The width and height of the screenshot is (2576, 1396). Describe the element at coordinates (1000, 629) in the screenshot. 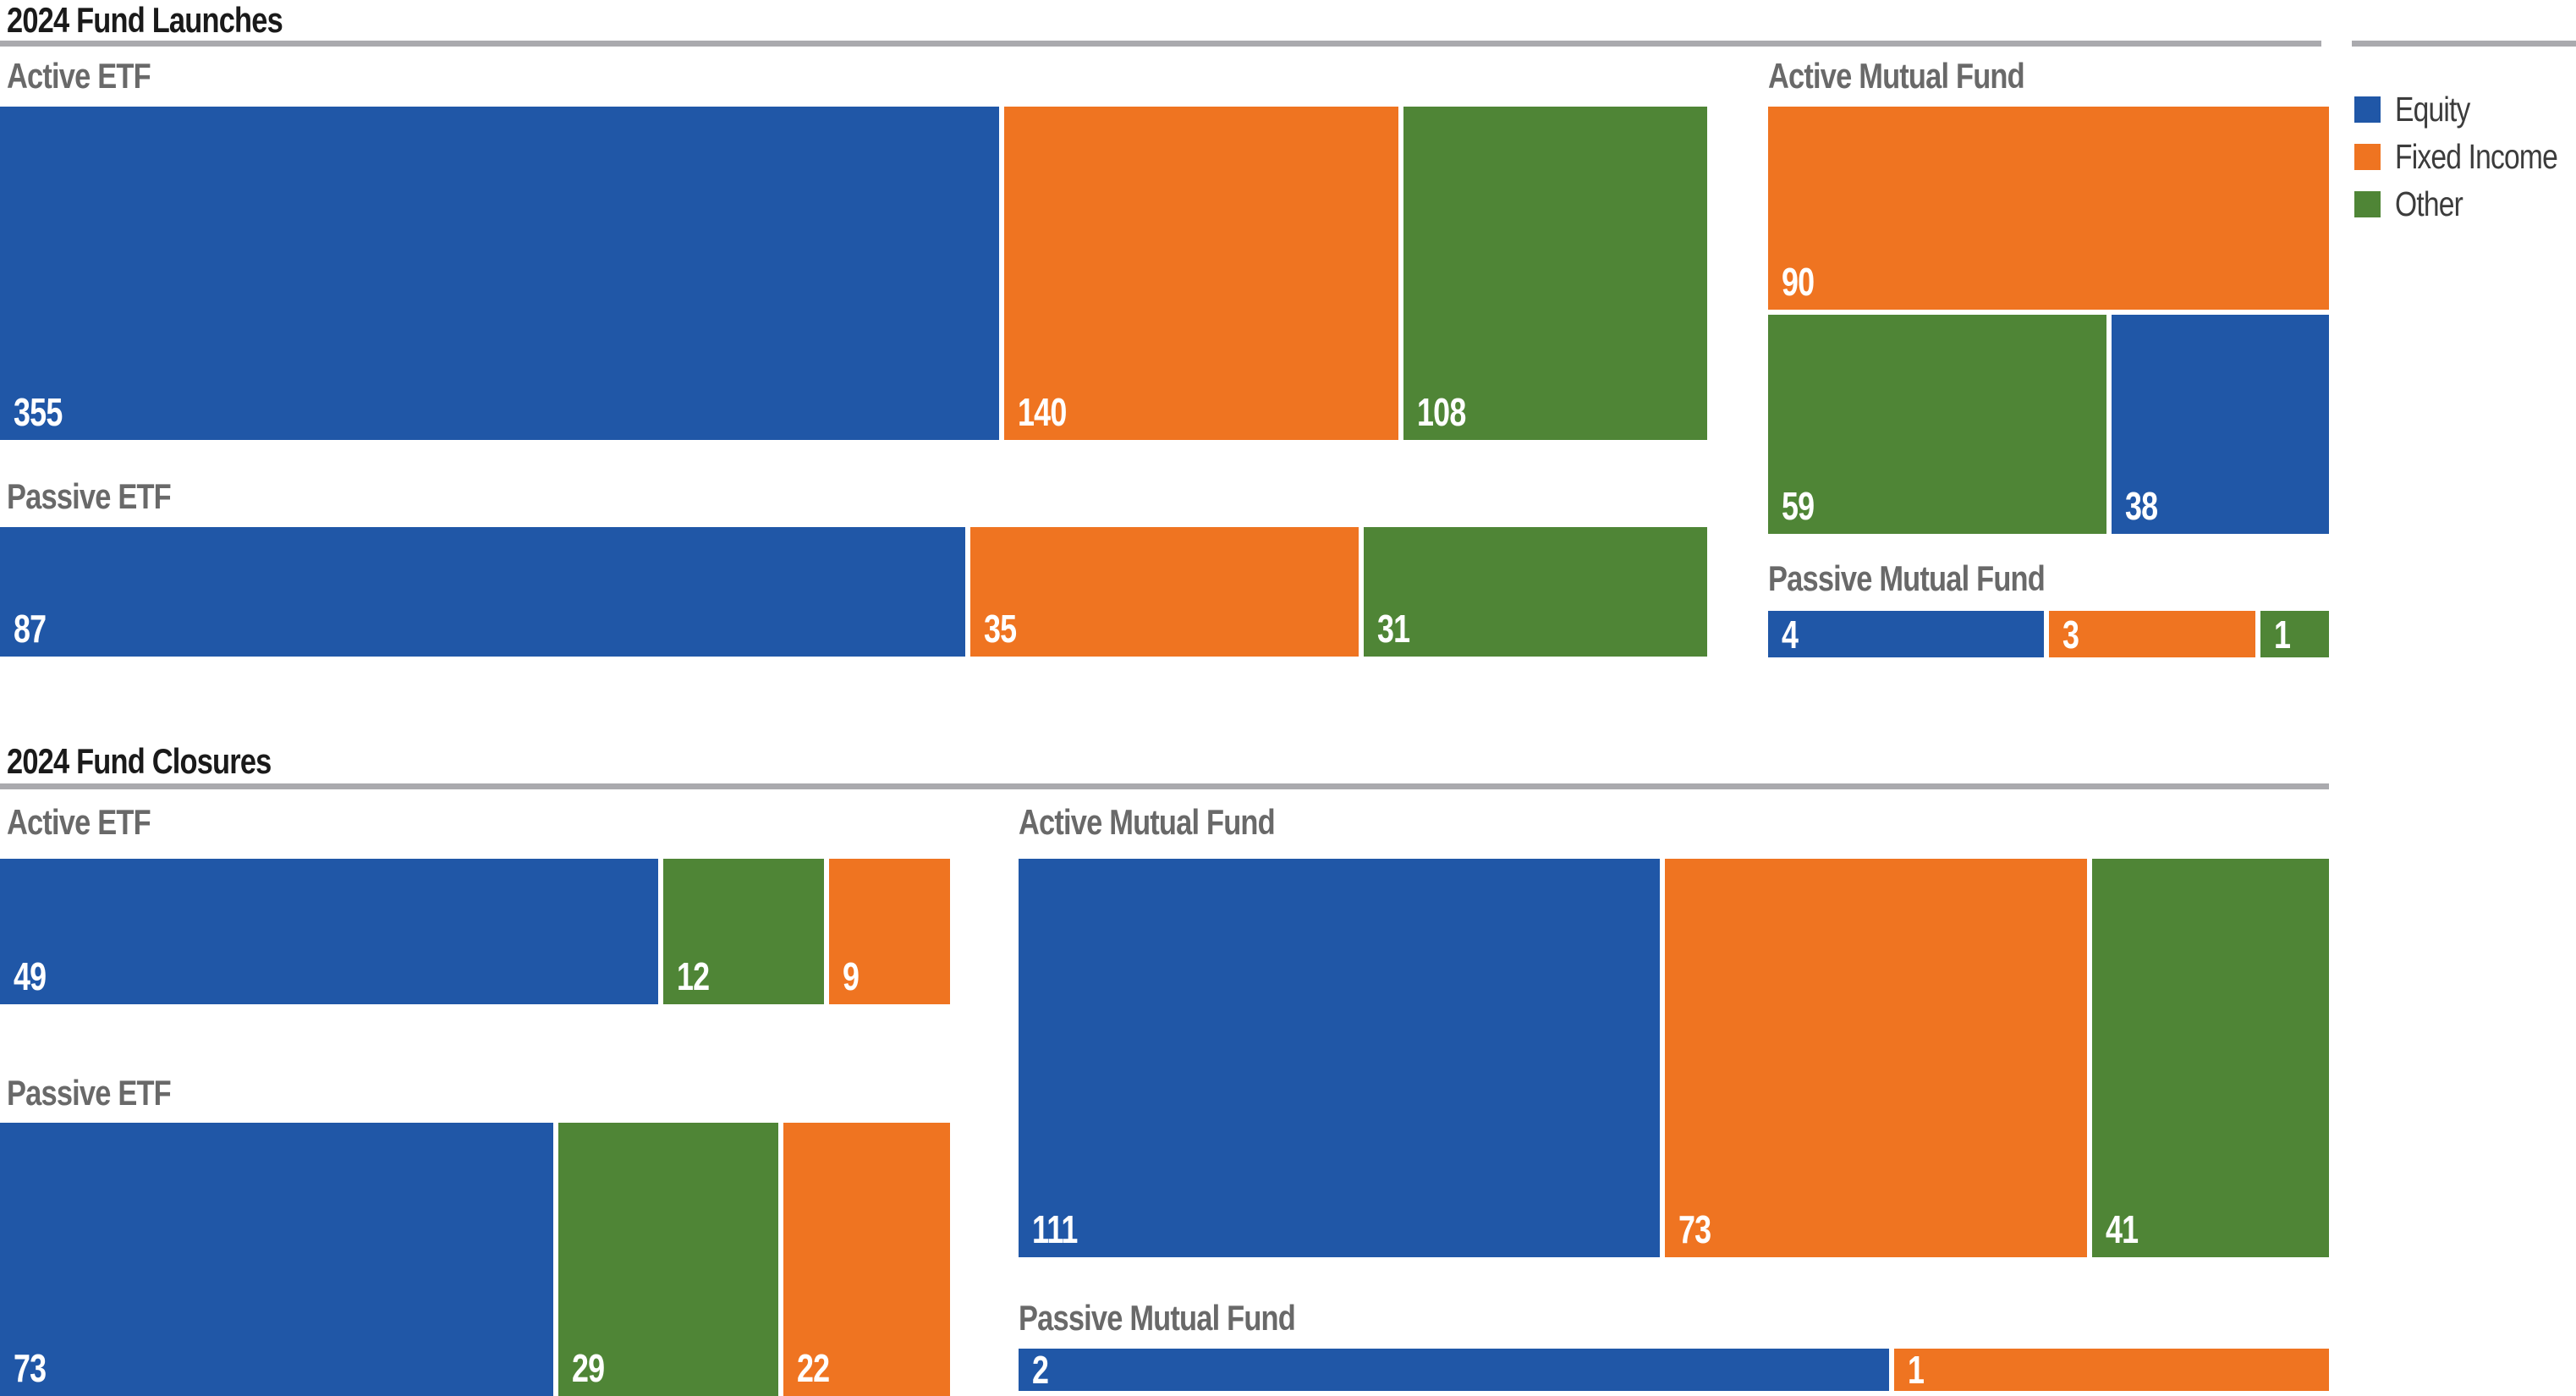

I see `segment-value-label: 35` at that location.